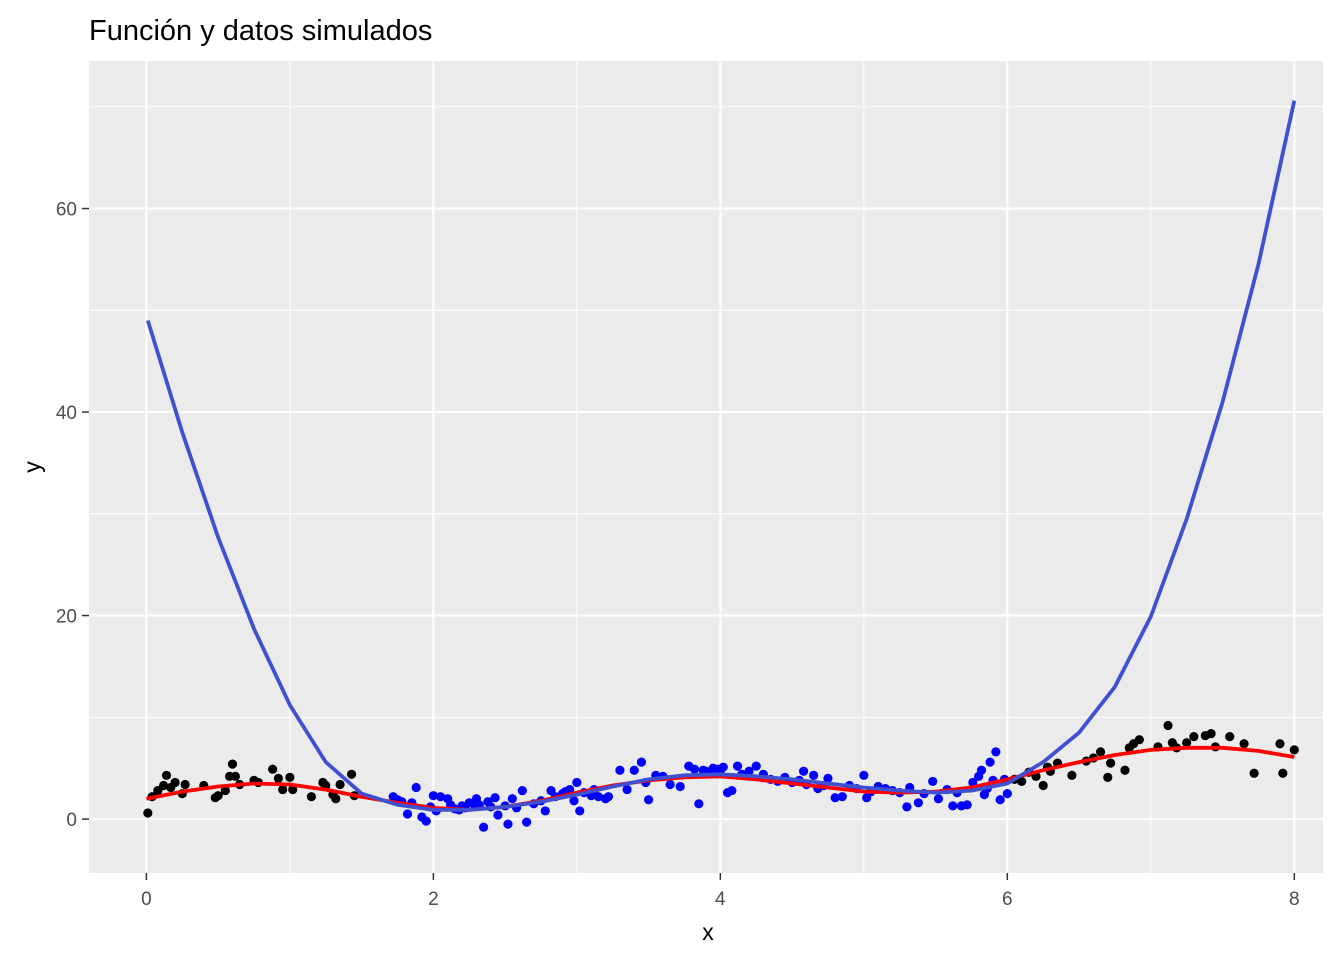 The width and height of the screenshot is (1344, 960). What do you see at coordinates (708, 932) in the screenshot?
I see `x-axis-title: x` at bounding box center [708, 932].